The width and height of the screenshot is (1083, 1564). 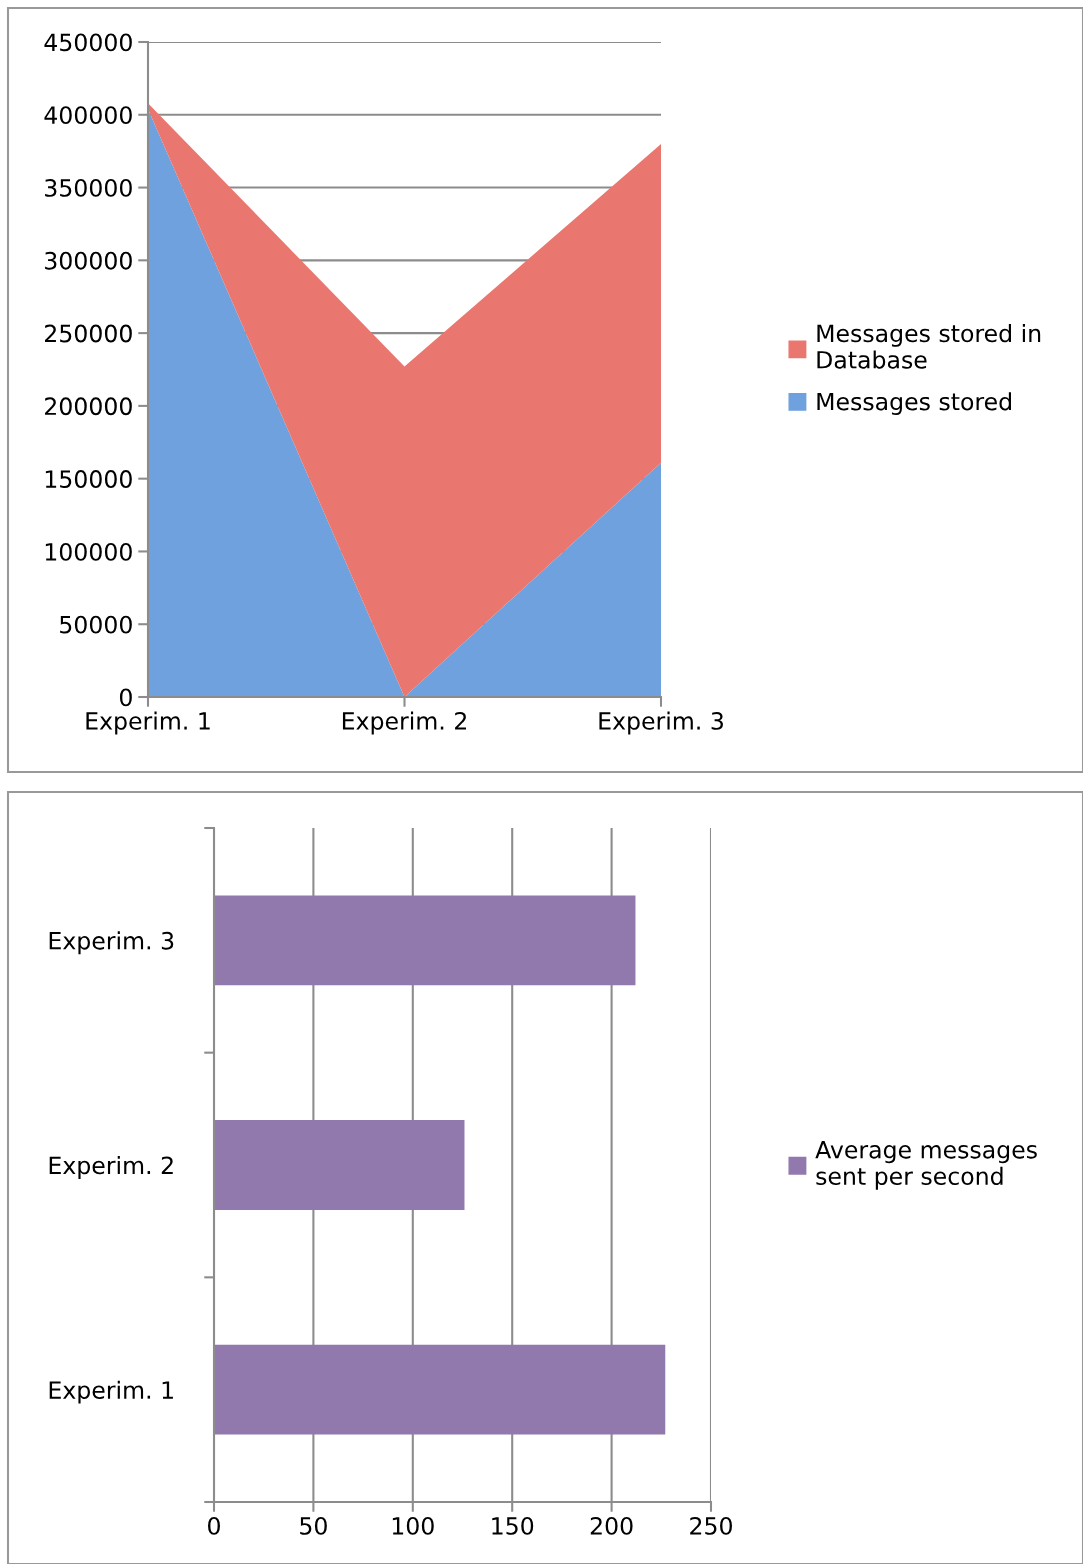 I want to click on x-tick-label: 100, so click(x=413, y=1526).